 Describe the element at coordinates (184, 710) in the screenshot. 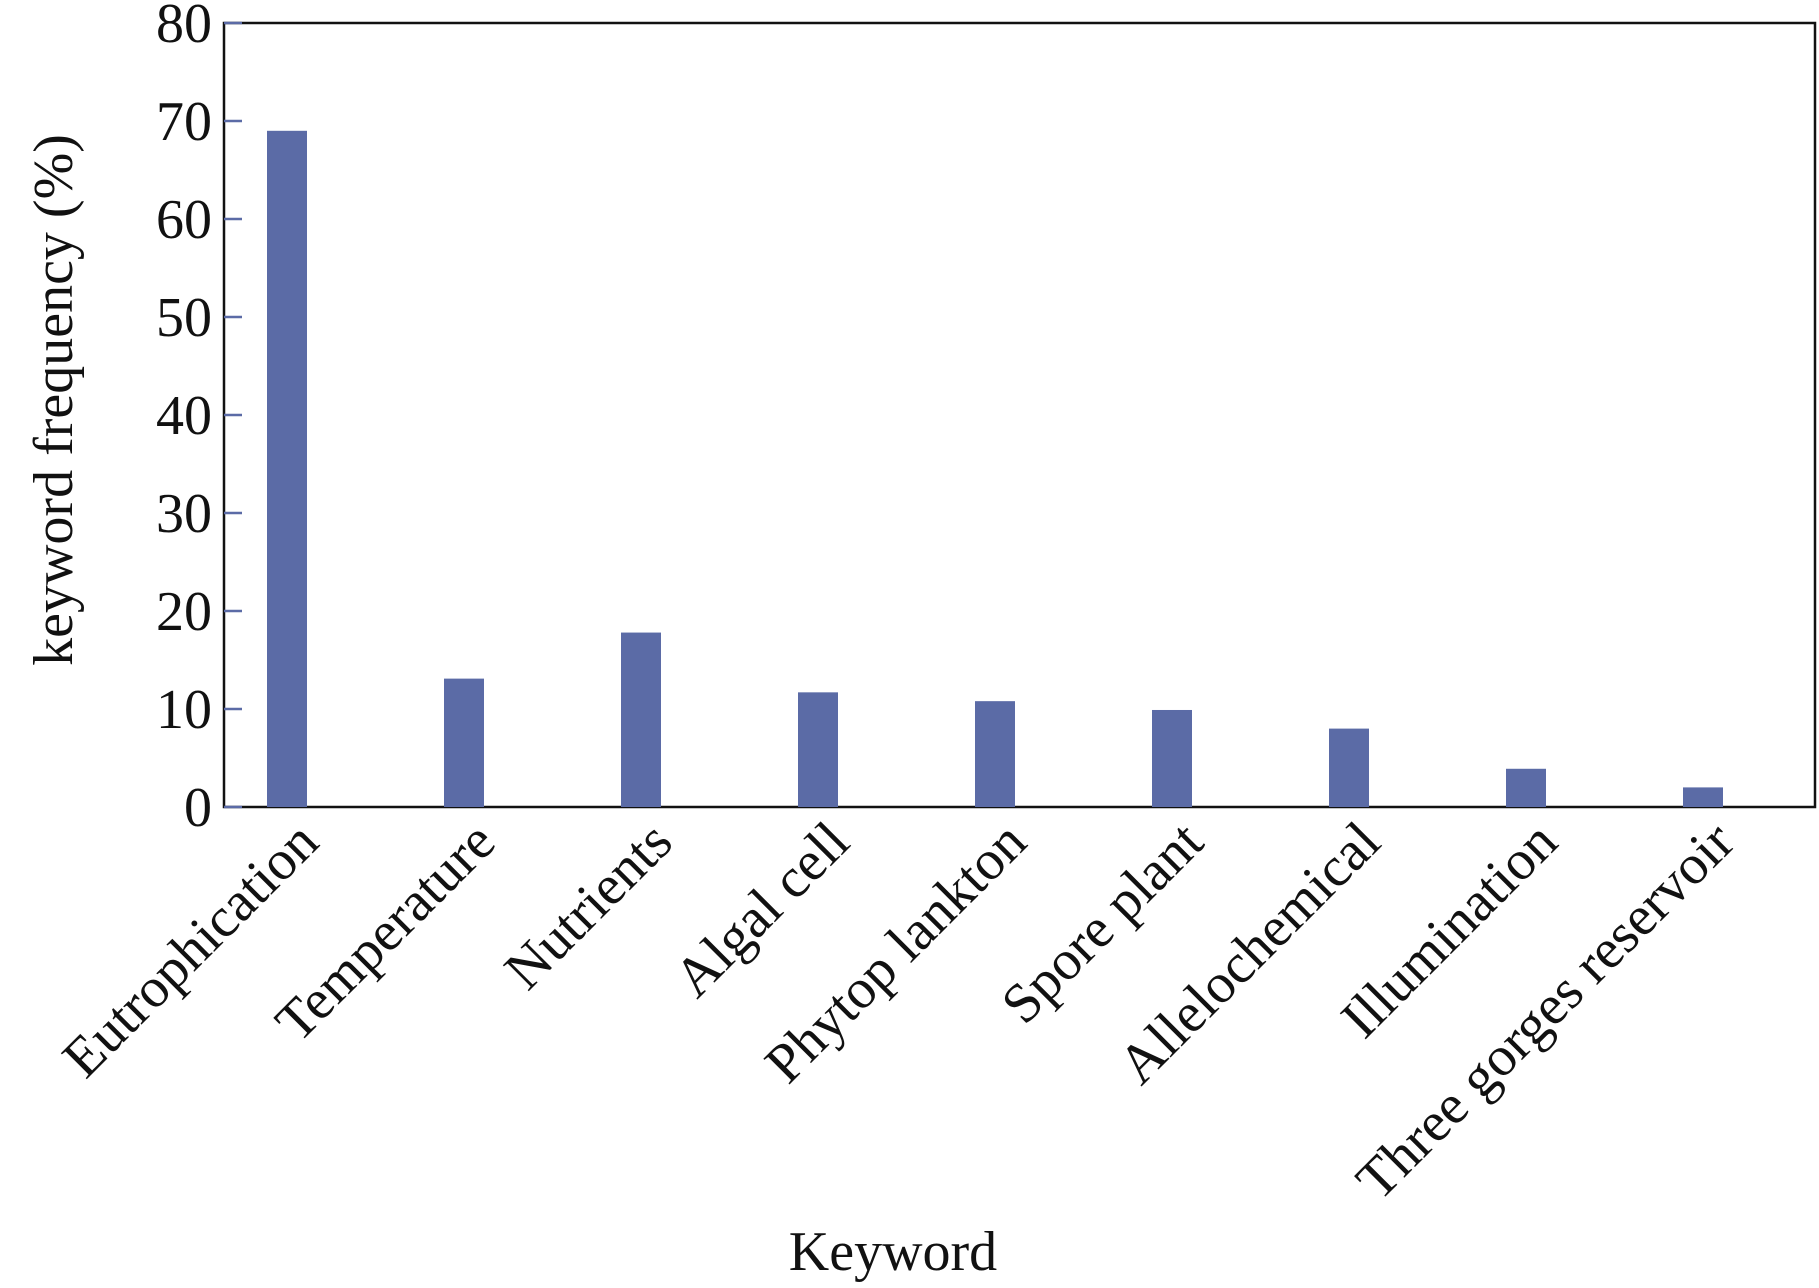

I see `y-tick-label: 10` at that location.